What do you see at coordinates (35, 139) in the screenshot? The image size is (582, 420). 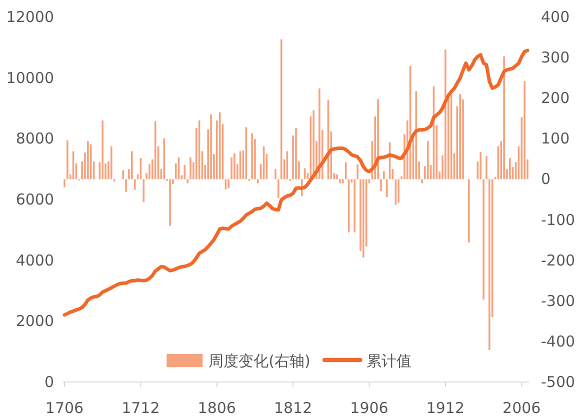 I see `ytick: 8000` at bounding box center [35, 139].